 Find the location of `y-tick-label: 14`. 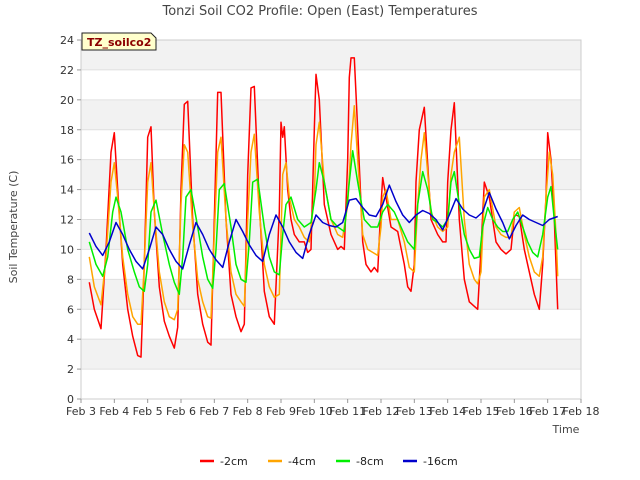

y-tick-label: 14 is located at coordinates (67, 190).